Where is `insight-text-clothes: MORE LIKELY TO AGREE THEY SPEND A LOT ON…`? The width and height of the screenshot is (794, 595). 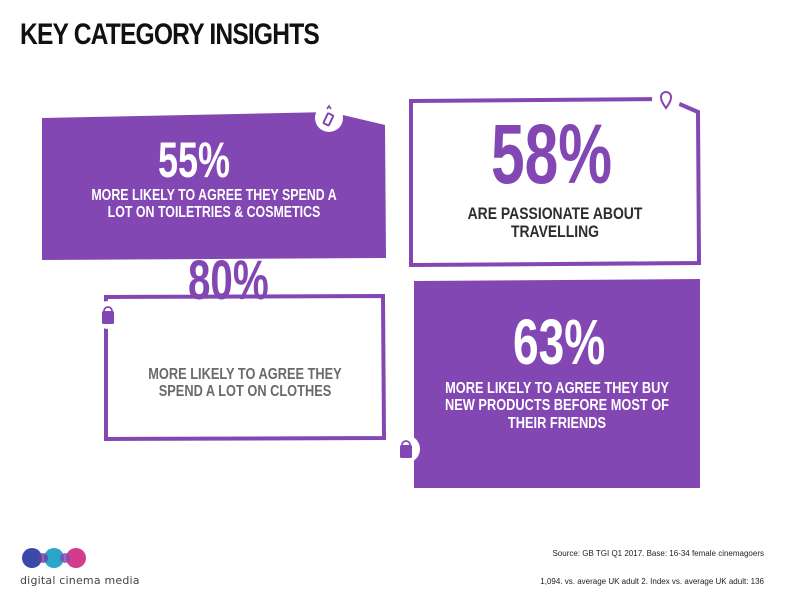 insight-text-clothes: MORE LIKELY TO AGREE THEY SPEND A LOT ON… is located at coordinates (245, 383).